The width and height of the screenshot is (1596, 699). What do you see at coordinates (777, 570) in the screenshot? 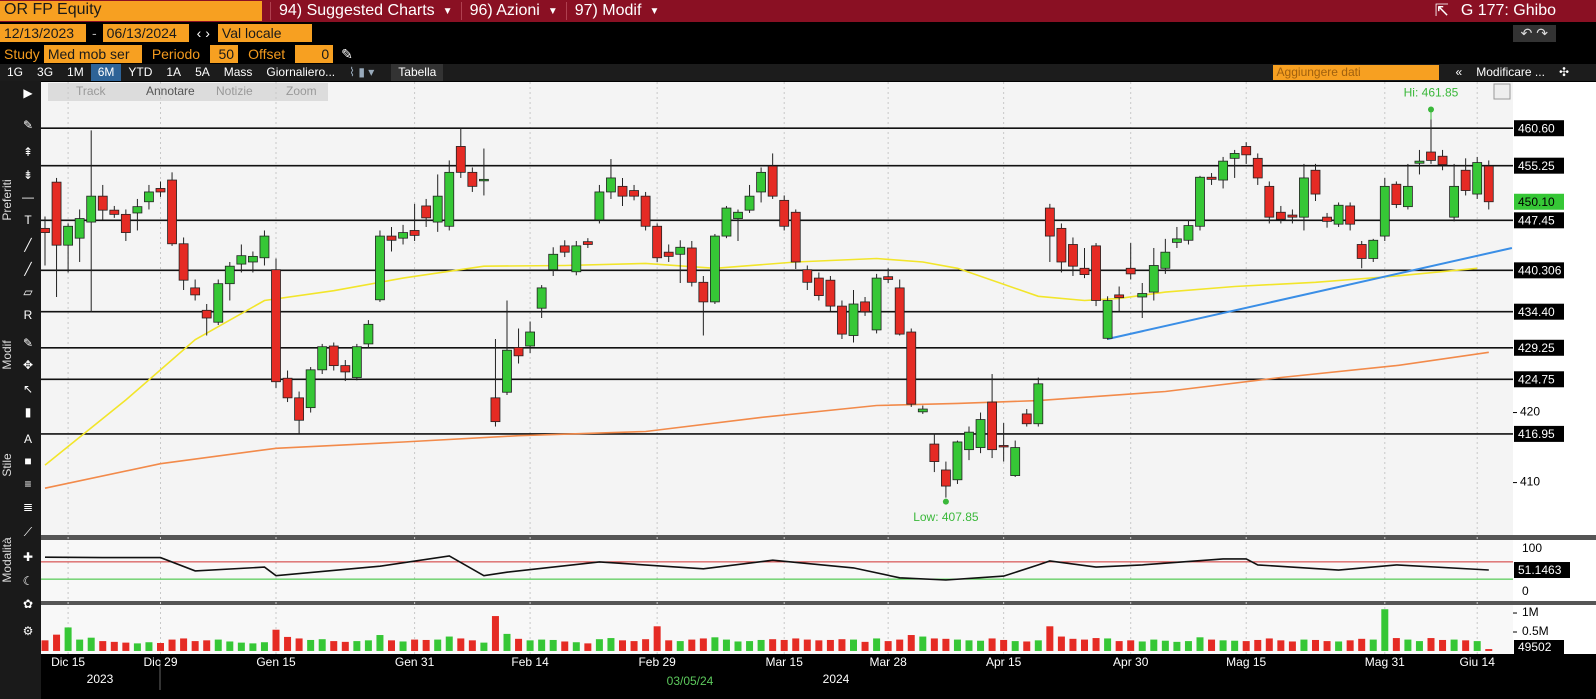
I see `rsi-panel` at bounding box center [777, 570].